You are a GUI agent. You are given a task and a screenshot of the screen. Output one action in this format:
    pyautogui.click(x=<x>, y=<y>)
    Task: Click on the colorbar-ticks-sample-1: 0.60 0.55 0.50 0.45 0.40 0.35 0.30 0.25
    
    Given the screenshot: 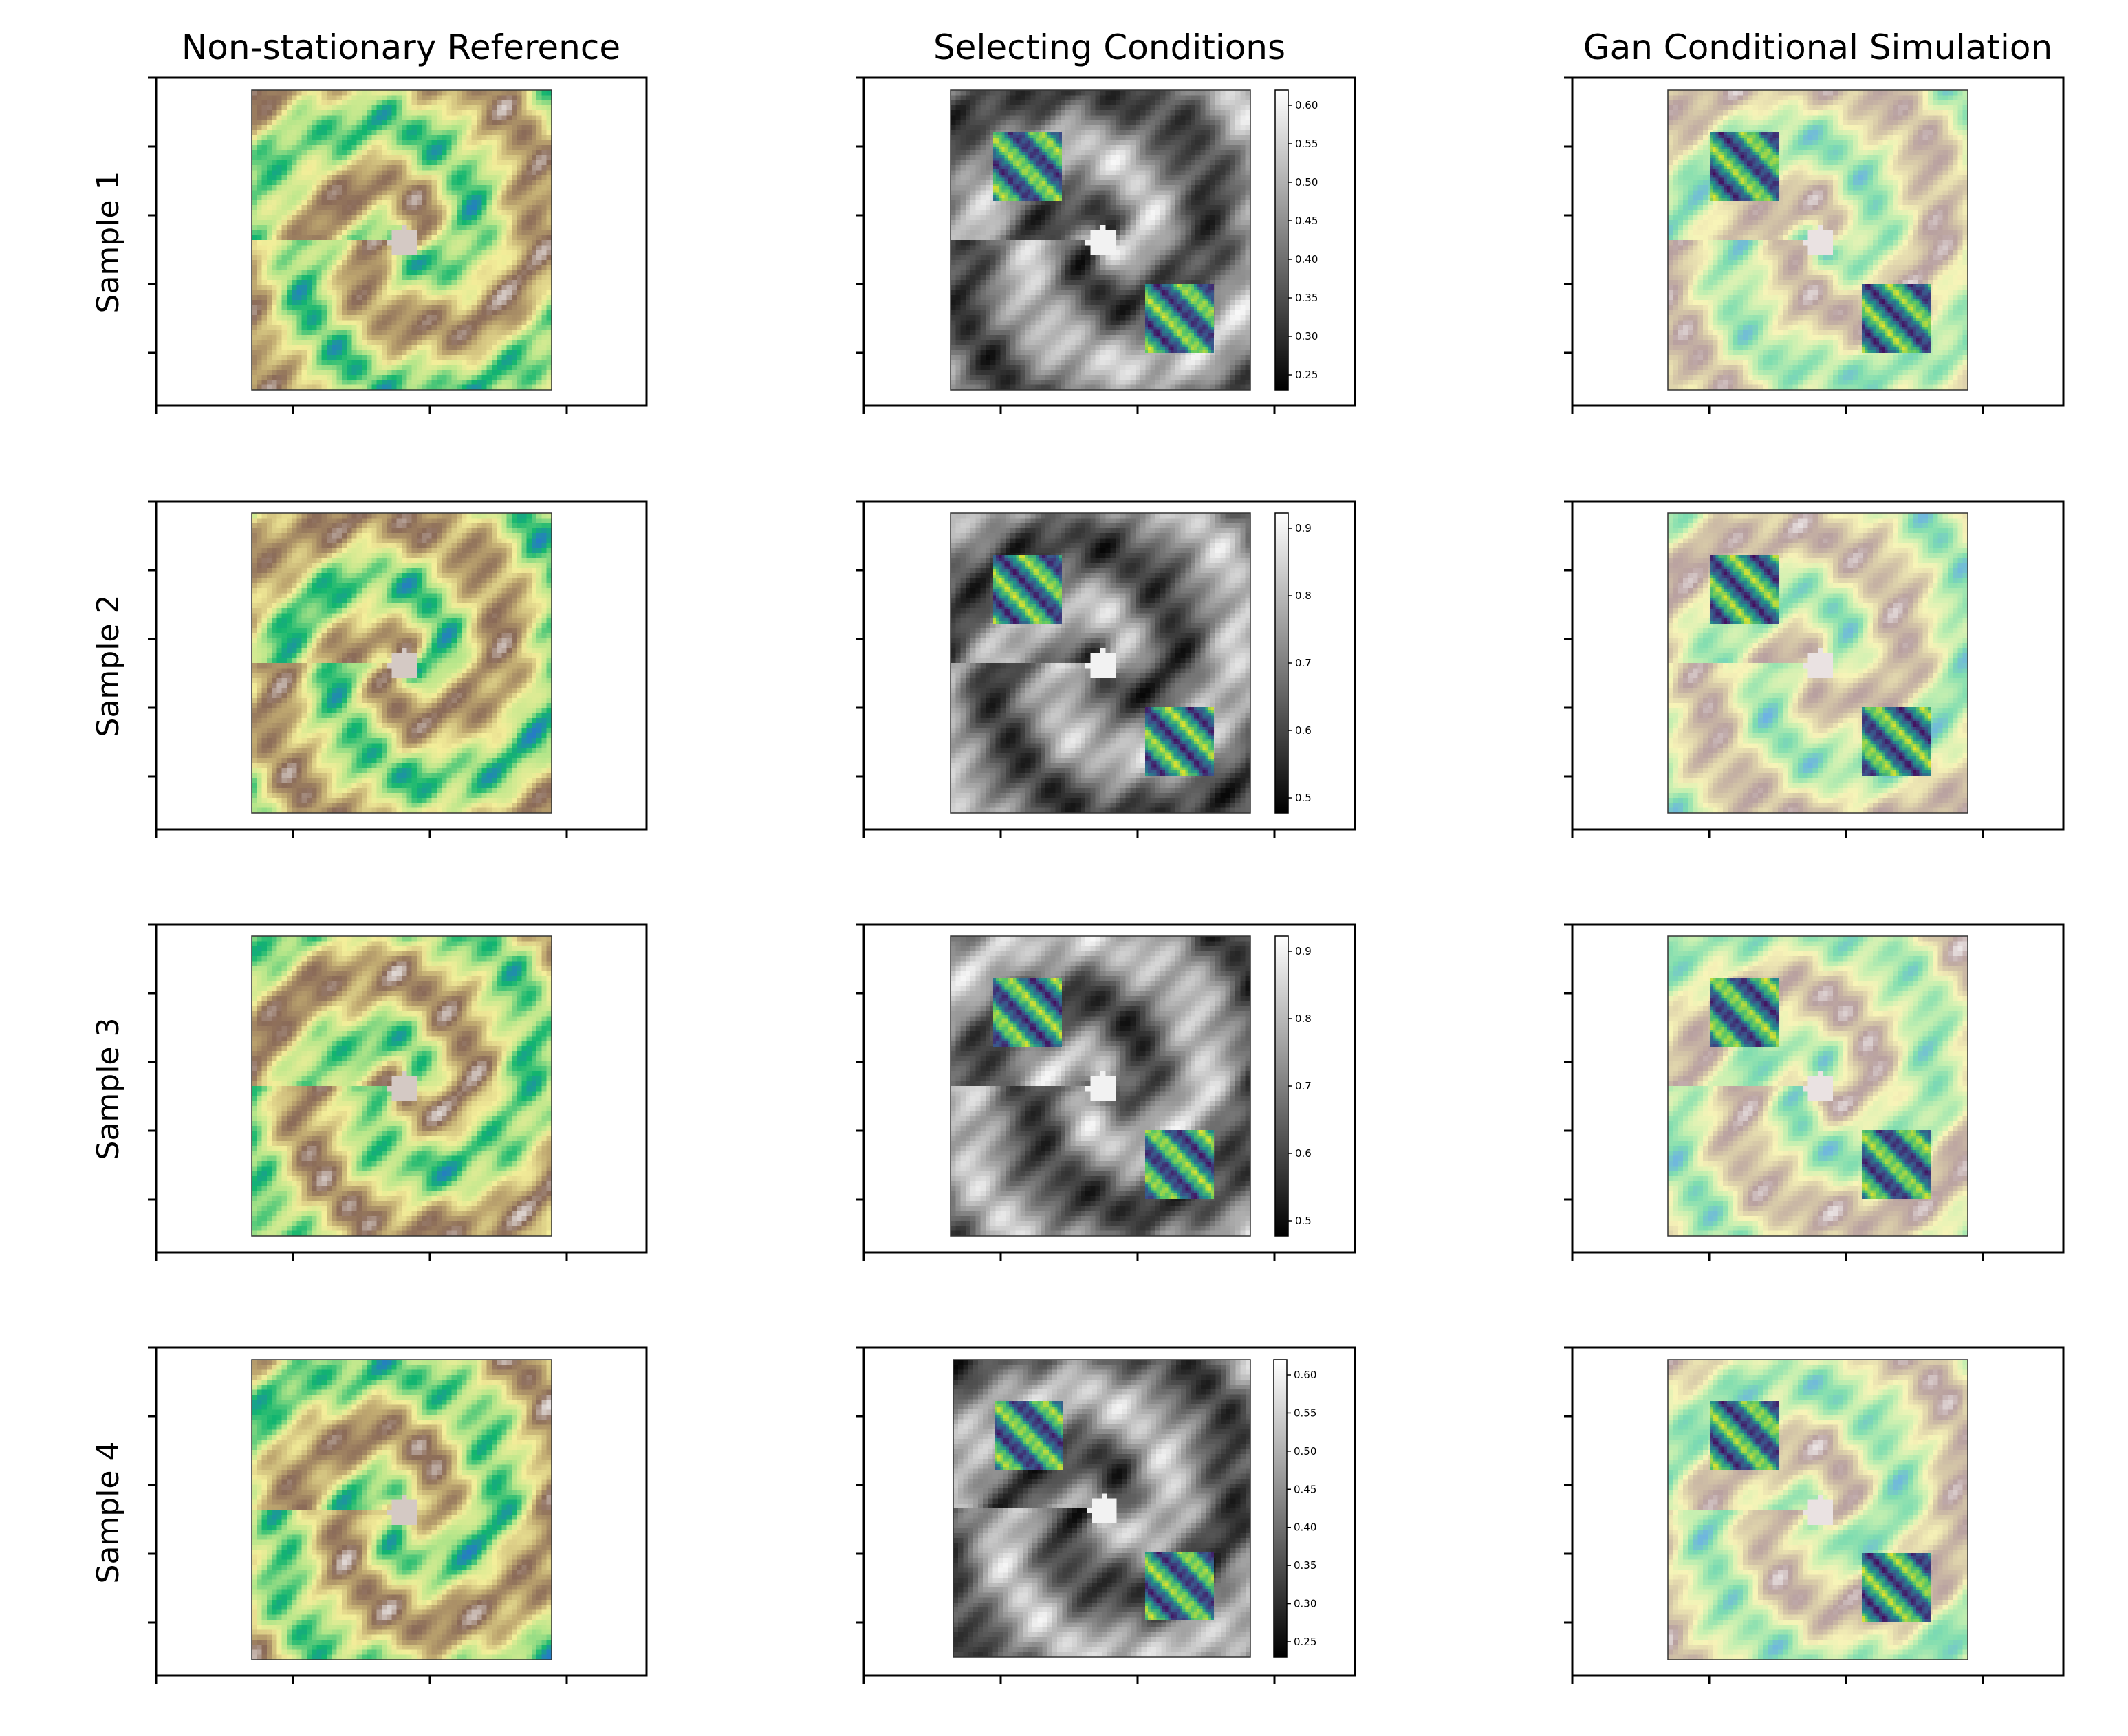 What is the action you would take?
    pyautogui.click(x=1303, y=240)
    